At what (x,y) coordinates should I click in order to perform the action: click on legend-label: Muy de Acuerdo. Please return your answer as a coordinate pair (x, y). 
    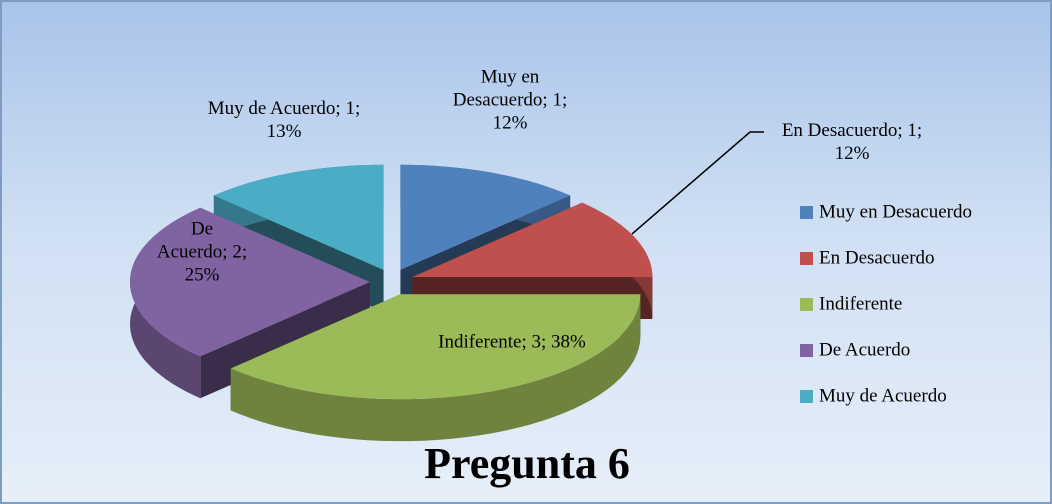
    Looking at the image, I should click on (883, 395).